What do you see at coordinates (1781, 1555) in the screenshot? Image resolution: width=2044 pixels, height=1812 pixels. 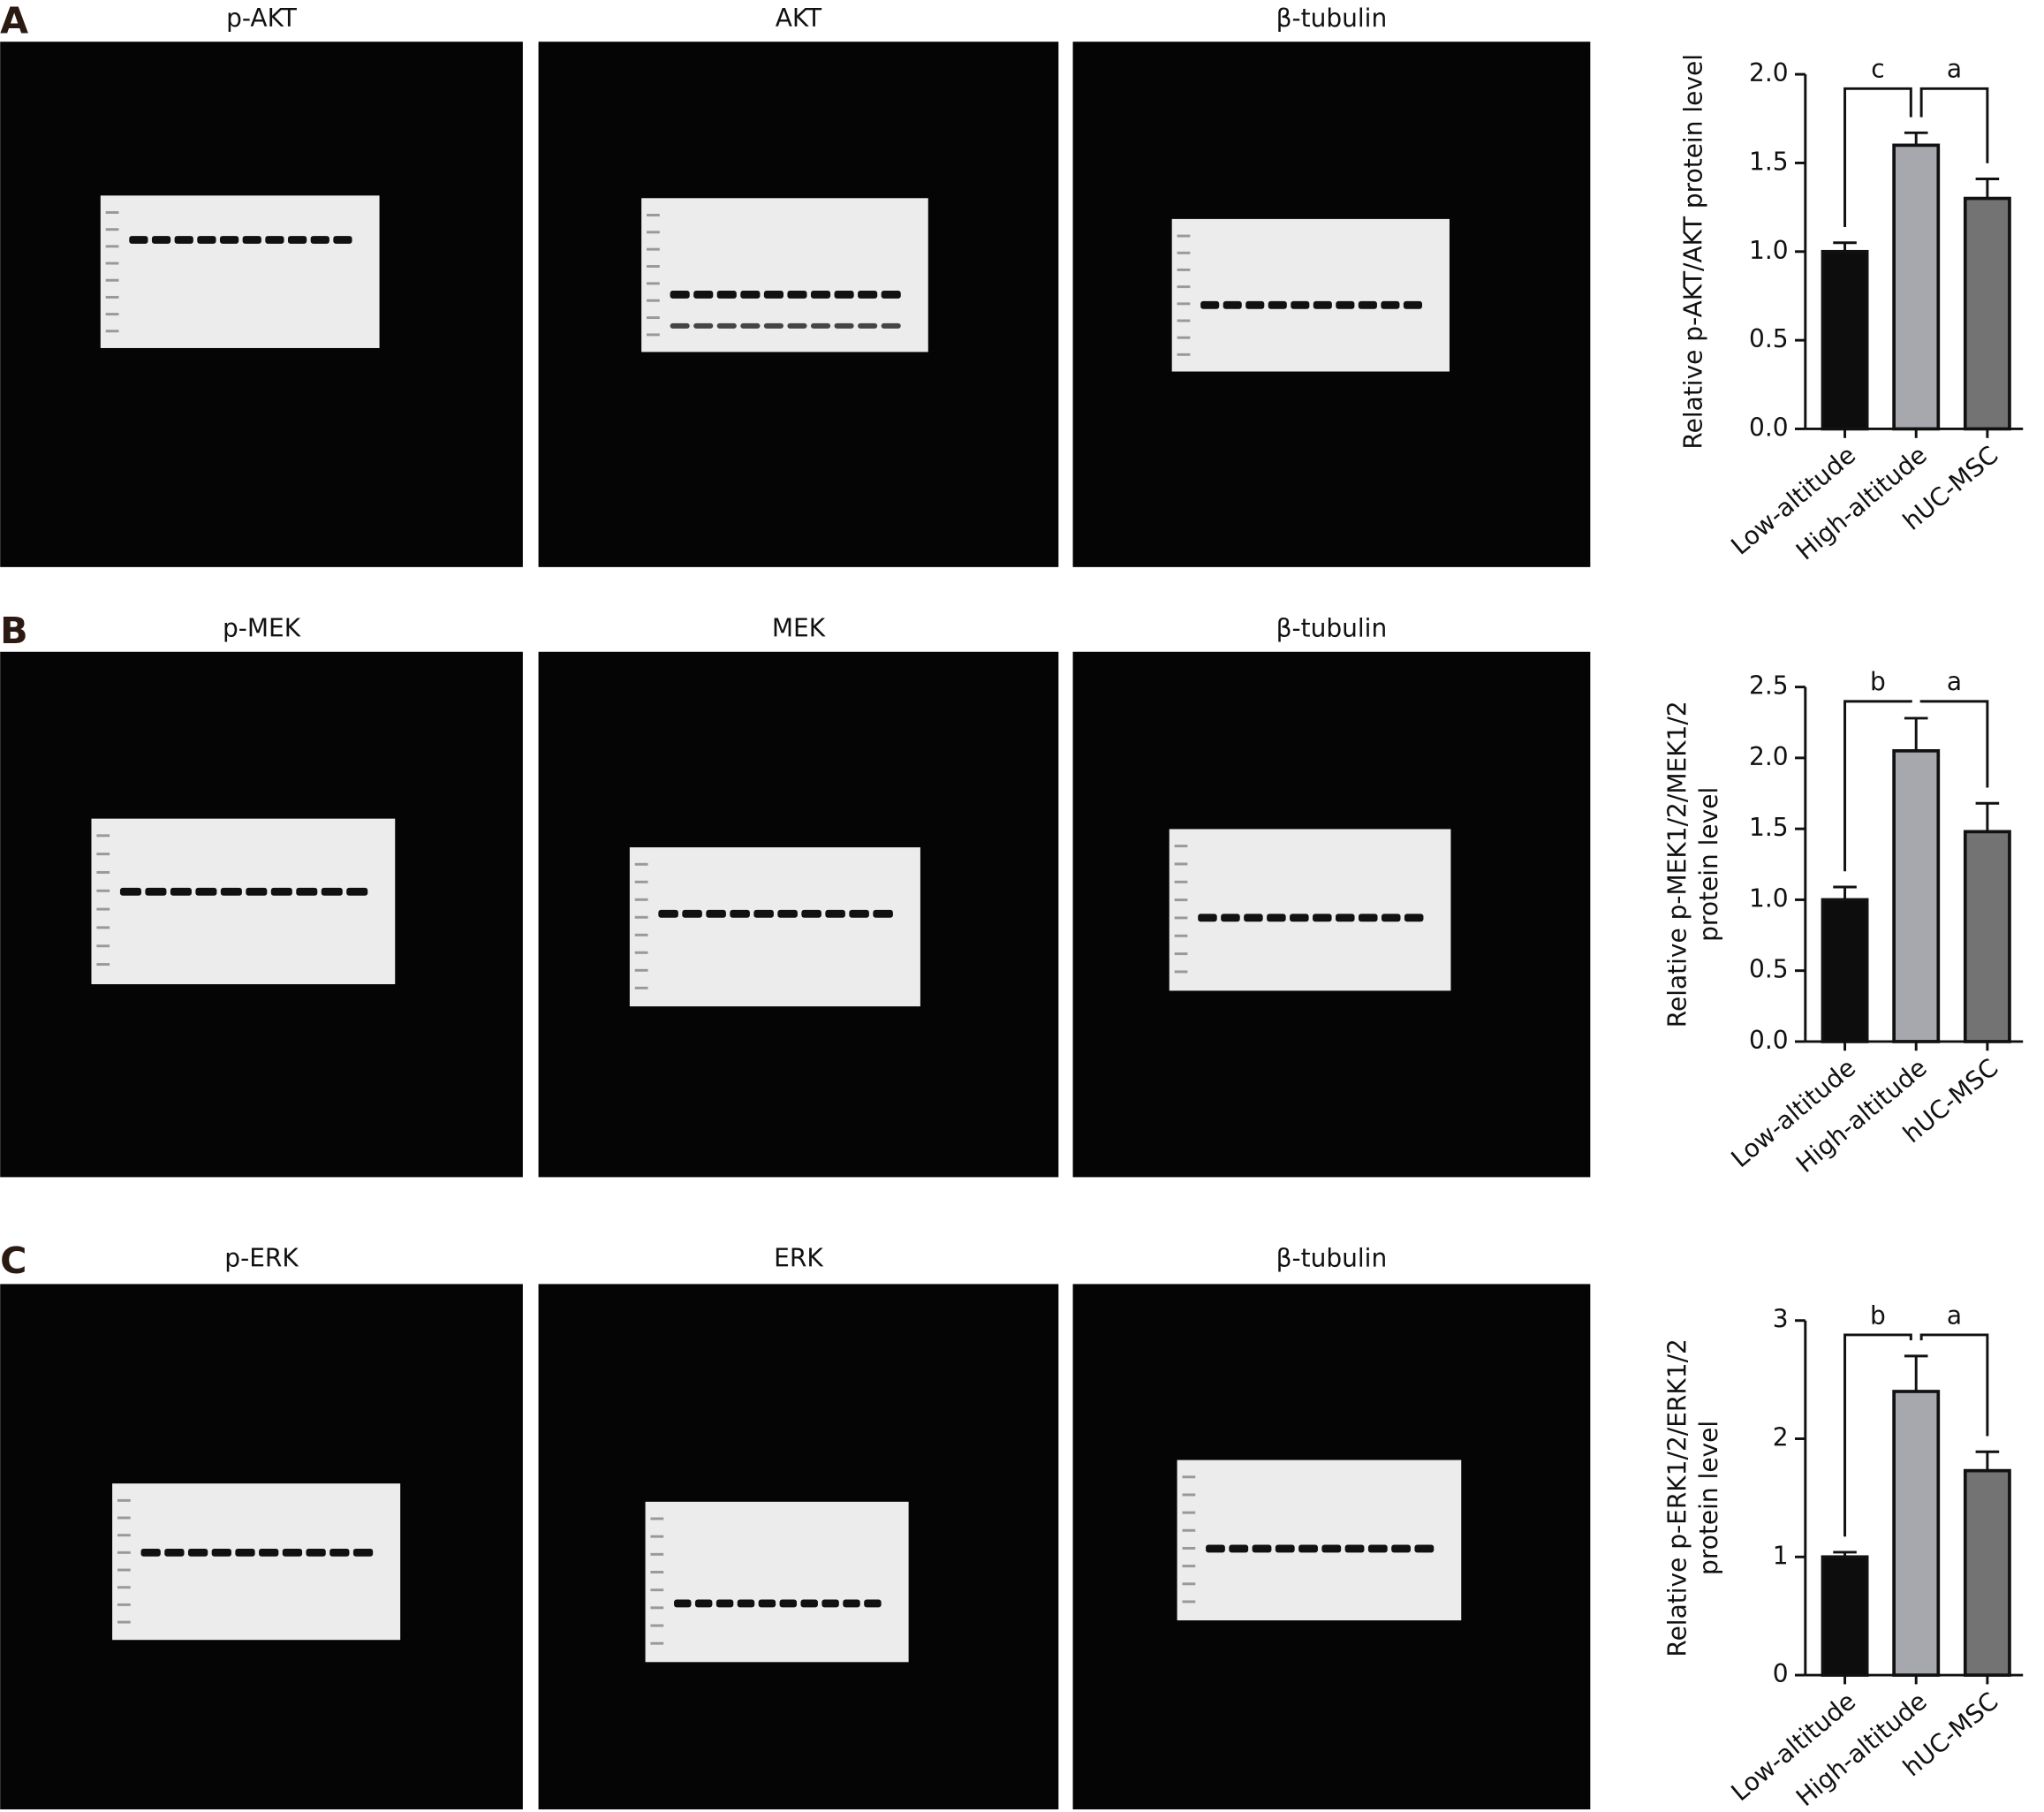 I see `y-tick-label: 1` at bounding box center [1781, 1555].